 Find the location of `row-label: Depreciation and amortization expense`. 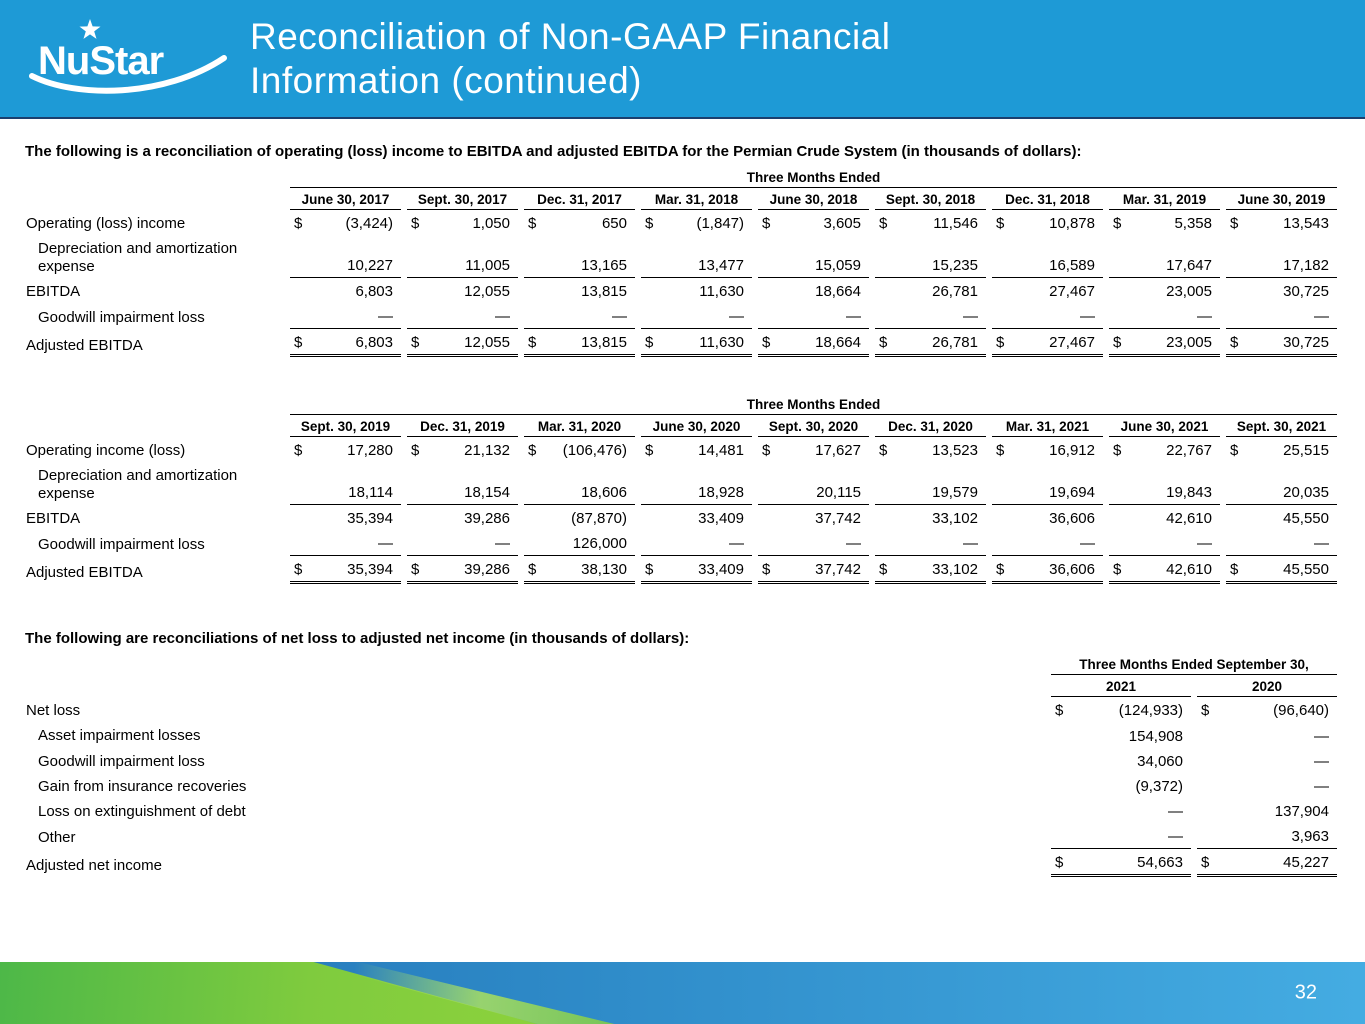

row-label: Depreciation and amortization expense is located at coordinates (138, 484).